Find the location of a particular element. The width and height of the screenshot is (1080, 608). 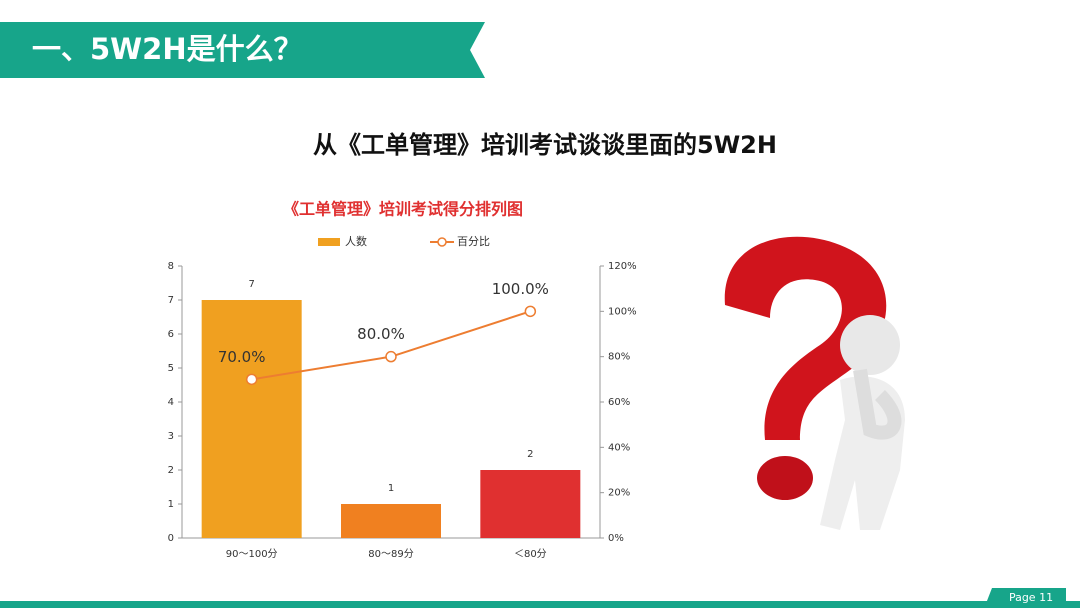

y2-tick-label: 40% is located at coordinates (619, 447).